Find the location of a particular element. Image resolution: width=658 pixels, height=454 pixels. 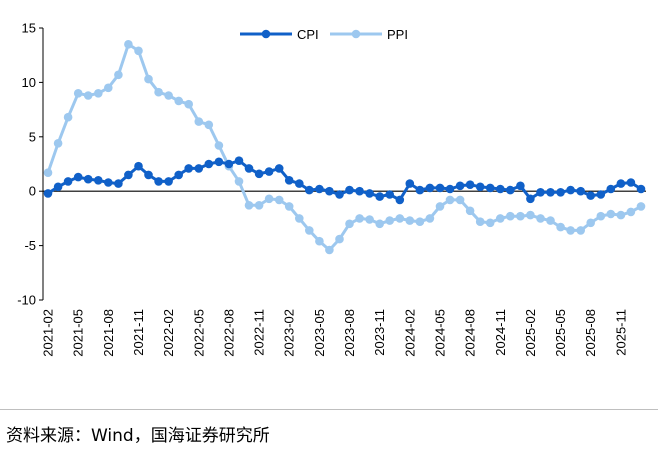

x-tick-label: 2024-05 is located at coordinates (440, 333).